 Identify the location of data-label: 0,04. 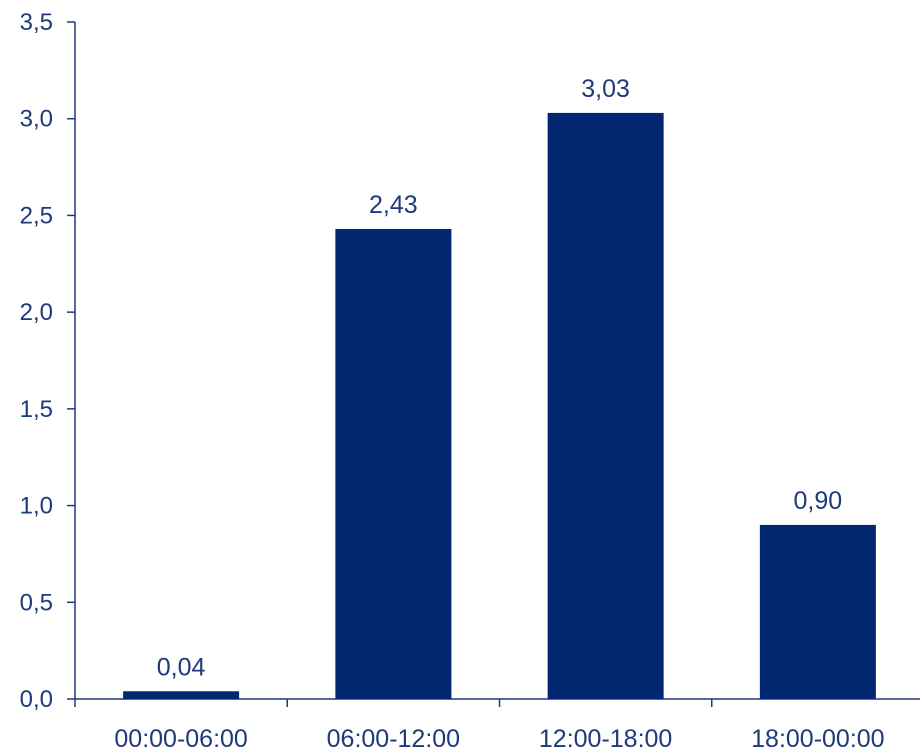
(181, 667).